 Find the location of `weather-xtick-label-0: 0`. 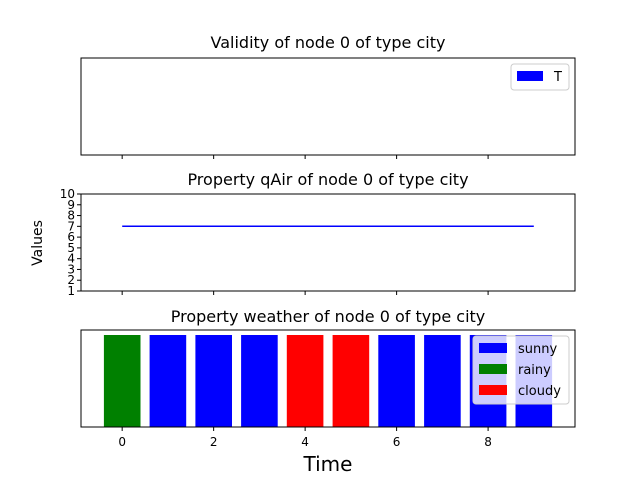

weather-xtick-label-0: 0 is located at coordinates (122, 442).